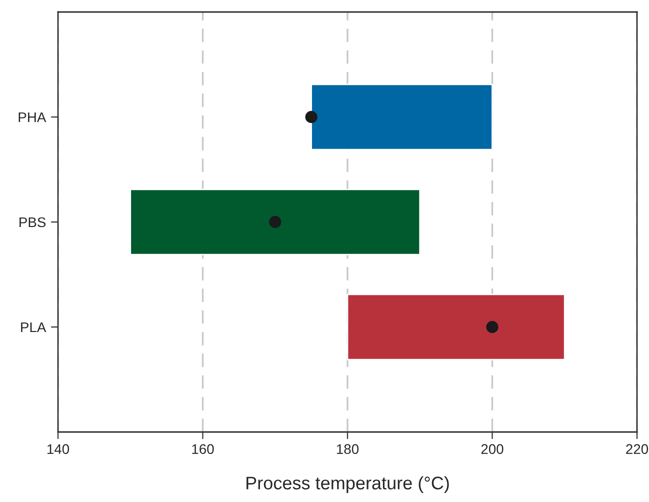 The image size is (649, 502). Describe the element at coordinates (32, 117) in the screenshot. I see `y-tick-label: PHA` at that location.